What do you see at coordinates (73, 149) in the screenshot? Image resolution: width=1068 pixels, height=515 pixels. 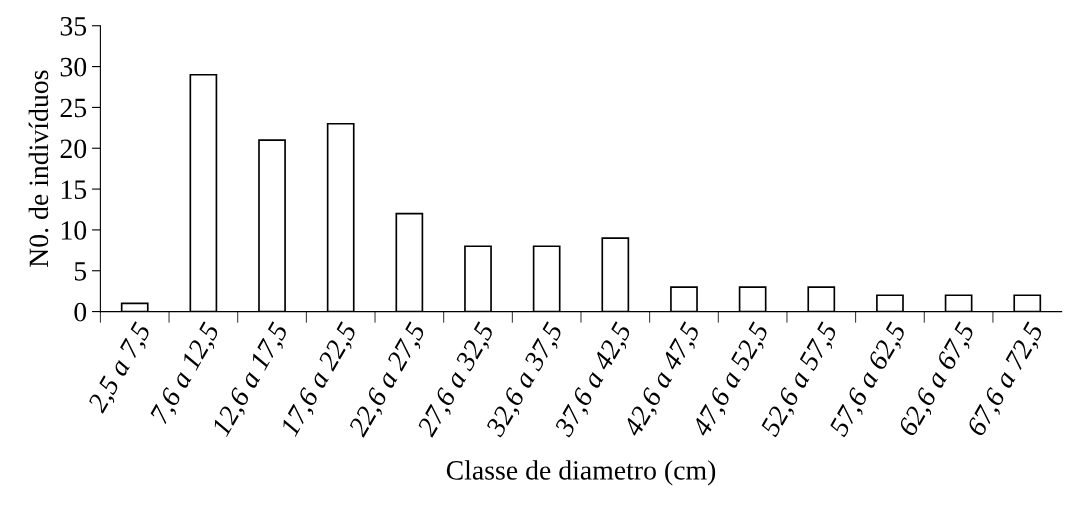 I see `y-tick-label: 20` at bounding box center [73, 149].